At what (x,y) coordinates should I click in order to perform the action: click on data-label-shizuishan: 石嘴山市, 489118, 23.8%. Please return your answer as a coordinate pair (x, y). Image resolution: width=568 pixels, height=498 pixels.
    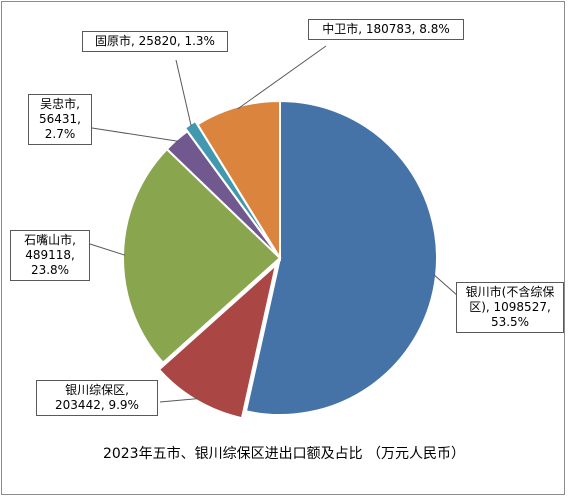
    Looking at the image, I should click on (50, 255).